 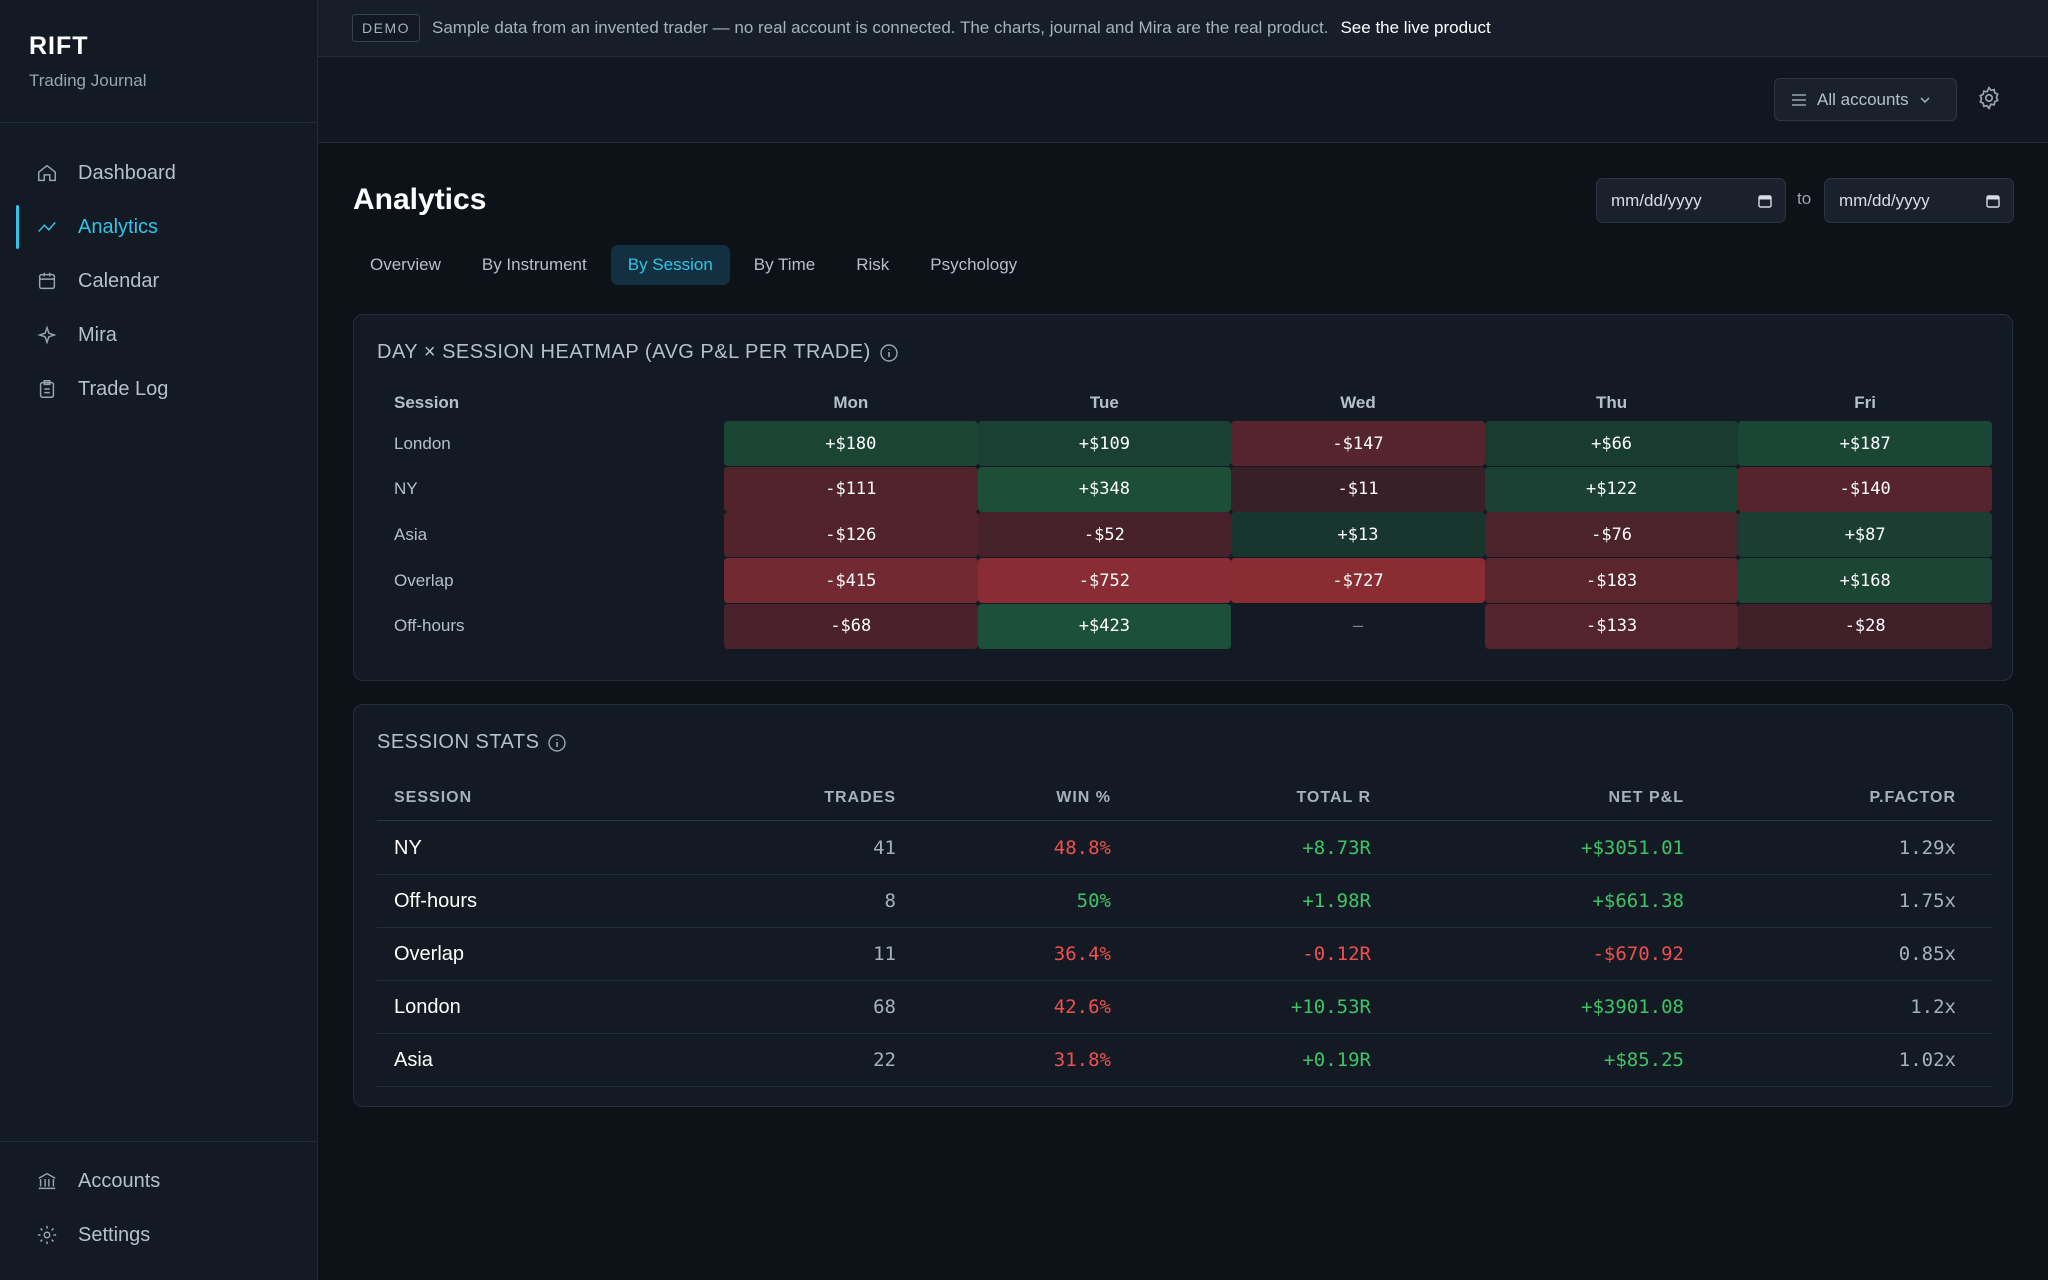 What do you see at coordinates (1927, 1060) in the screenshot?
I see `profit-factor-cell: 1.02x` at bounding box center [1927, 1060].